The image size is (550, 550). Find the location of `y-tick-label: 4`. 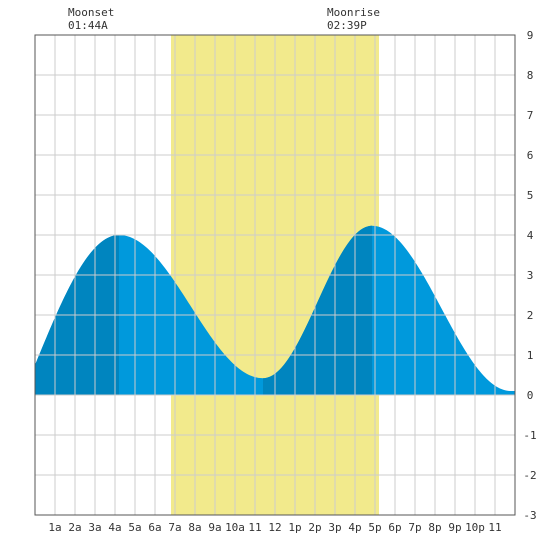

y-tick-label: 4 is located at coordinates (530, 235).